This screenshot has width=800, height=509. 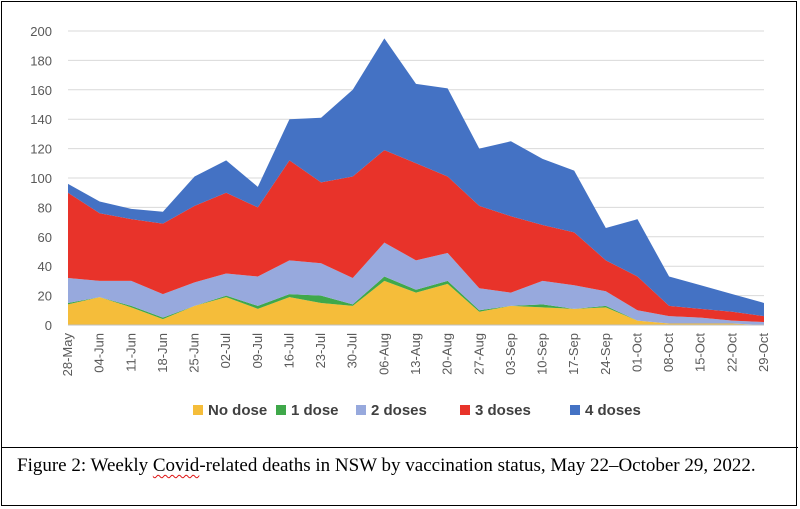 I want to click on legend-label-2-doses: 2 doses, so click(x=399, y=410).